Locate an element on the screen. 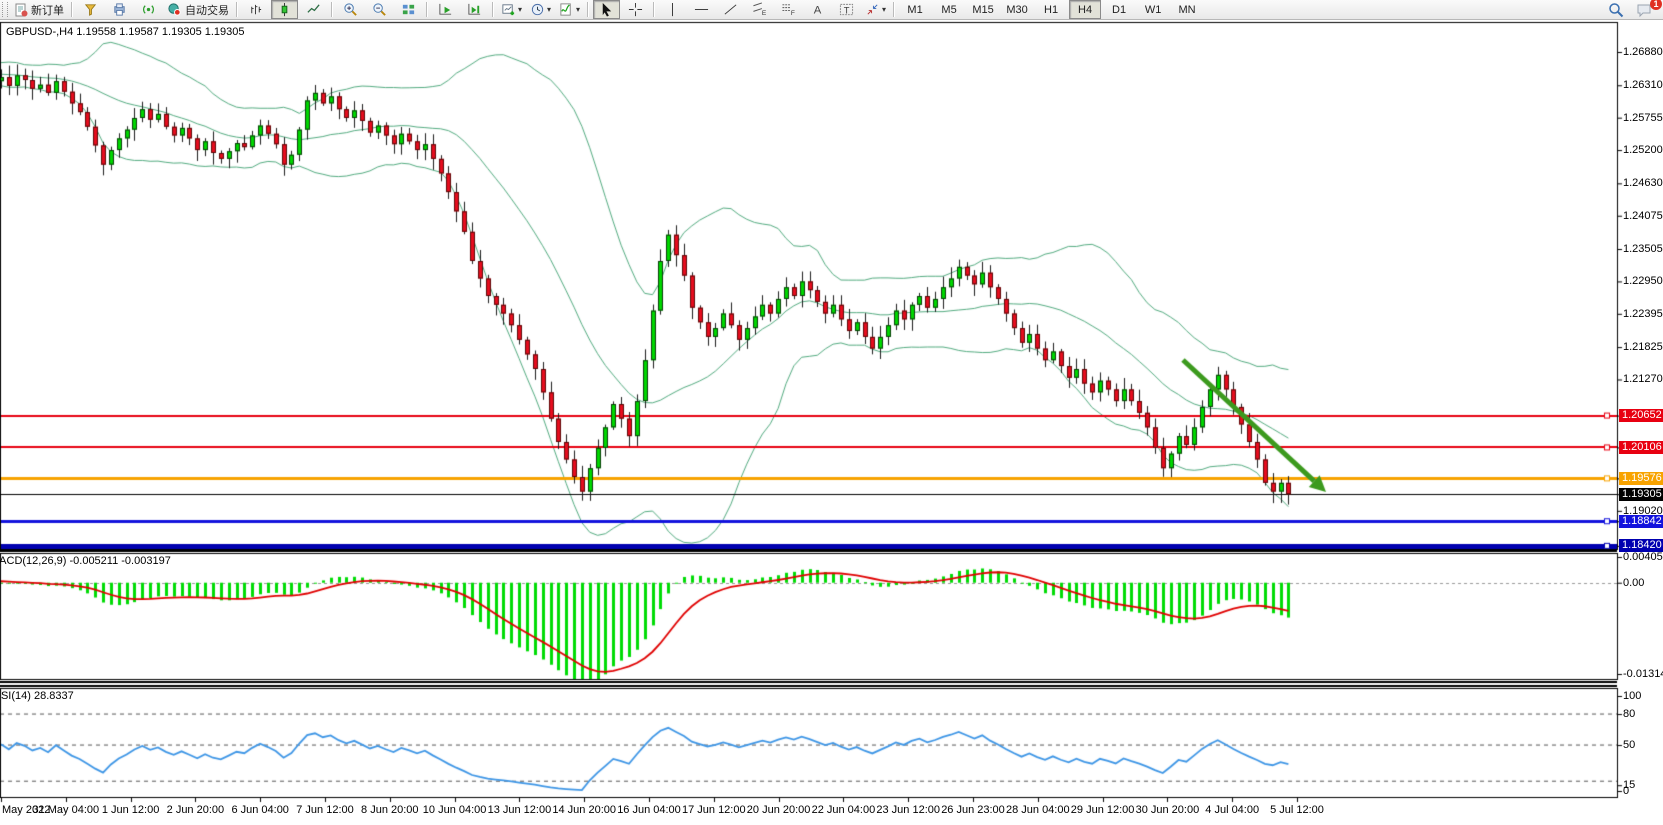 The image size is (1663, 825). search-button is located at coordinates (1615, 9).